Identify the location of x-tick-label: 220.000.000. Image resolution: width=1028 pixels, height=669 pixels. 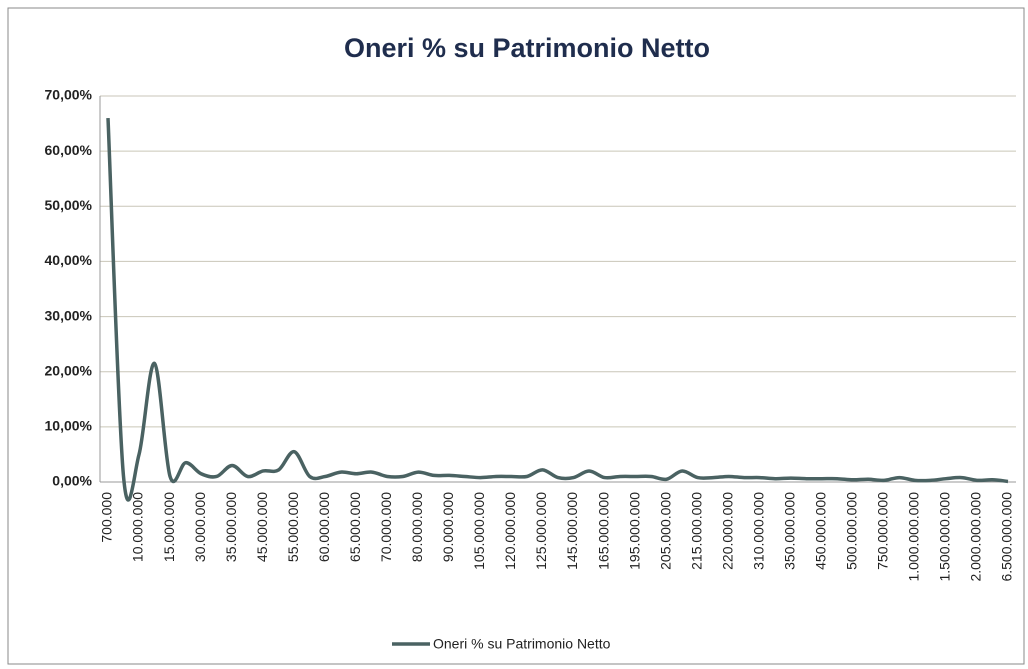
(727, 531).